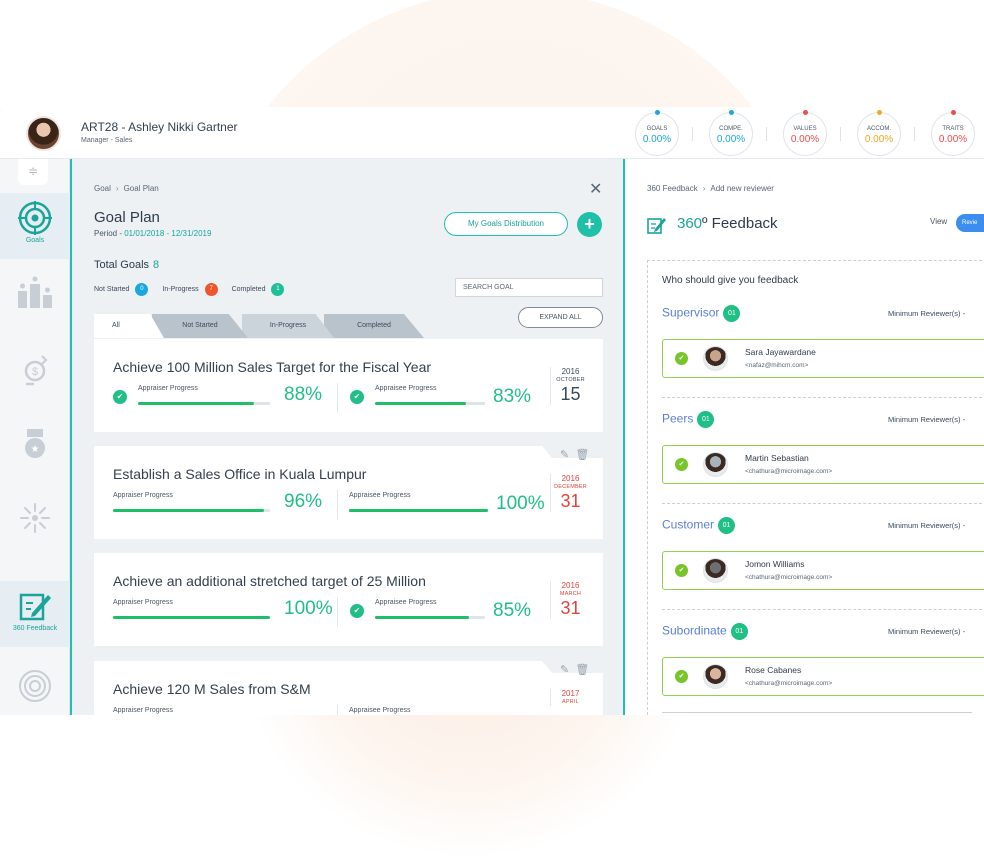 The image size is (984, 860). I want to click on reviewer-card: ✔ Sara Jayawardane <nafaz@mihcm.com>, so click(823, 358).